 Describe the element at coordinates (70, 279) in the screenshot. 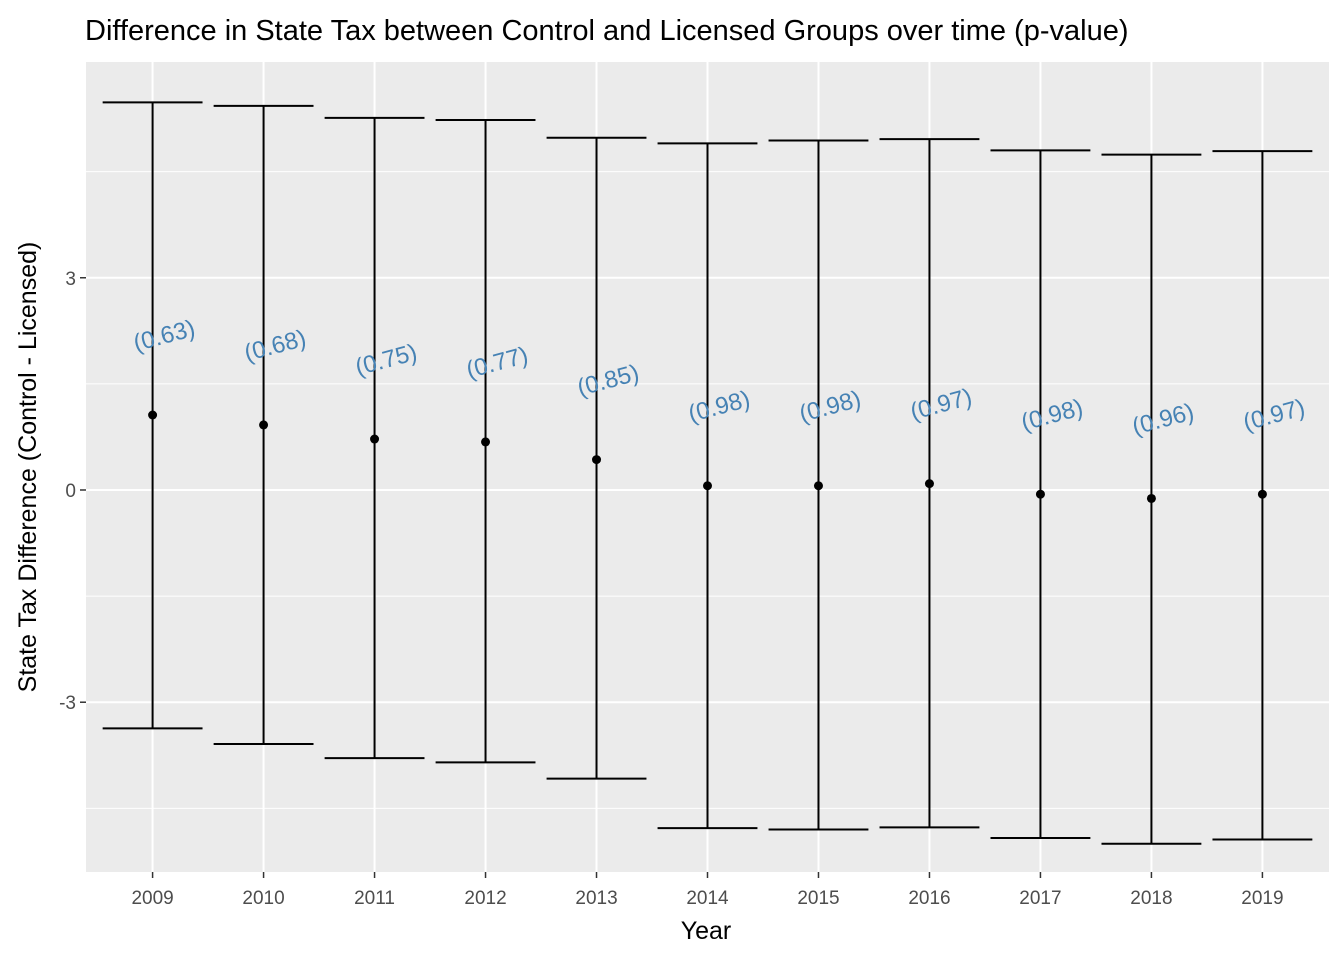

I see `y-tick-label: 3` at that location.